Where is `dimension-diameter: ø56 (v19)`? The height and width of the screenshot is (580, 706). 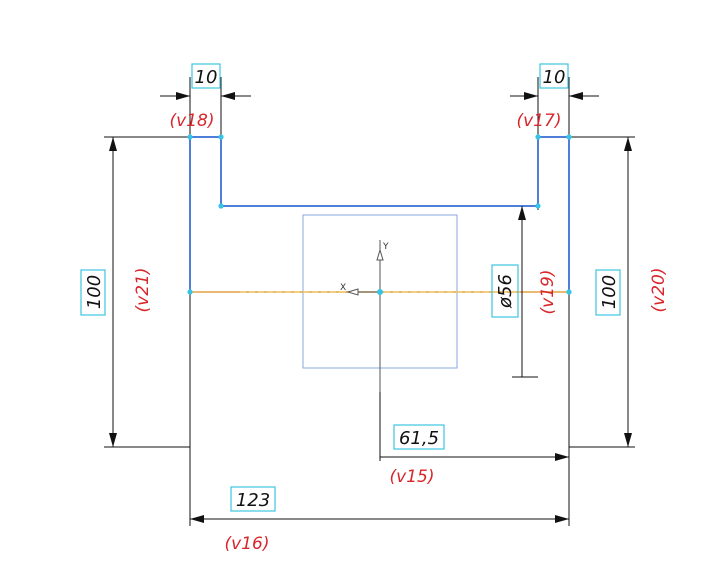
dimension-diameter: ø56 (v19) is located at coordinates (524, 291).